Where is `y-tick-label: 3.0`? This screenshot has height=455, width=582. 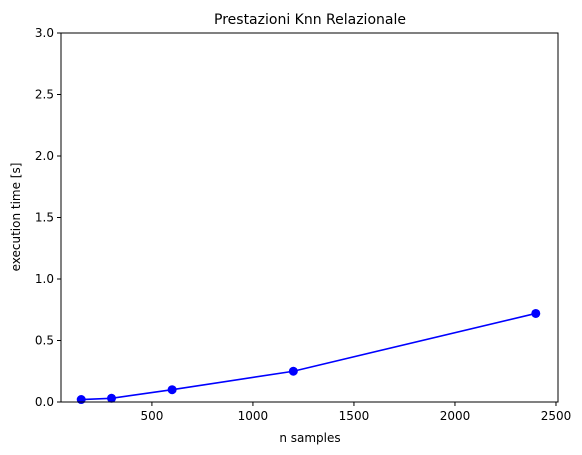
y-tick-label: 3.0 is located at coordinates (44, 33).